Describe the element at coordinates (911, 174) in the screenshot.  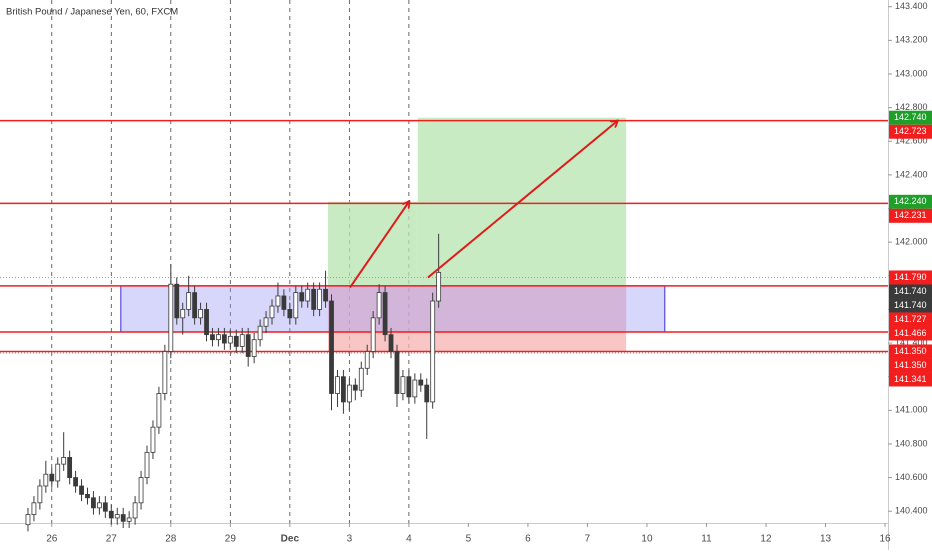
I see `y-tick-label: 142.400` at that location.